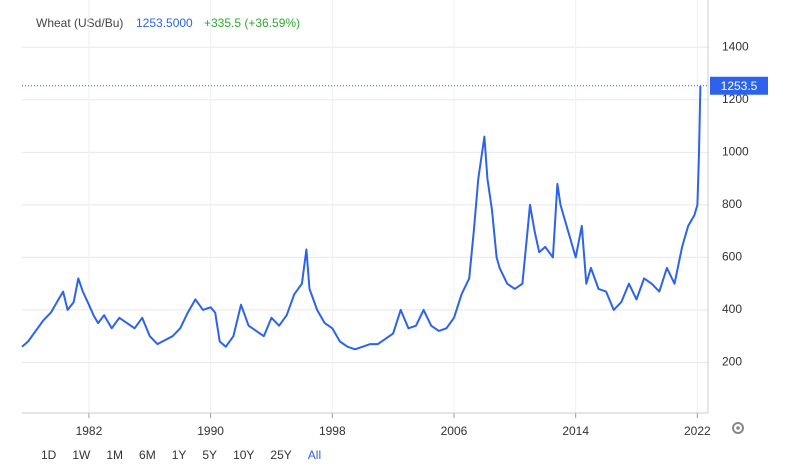  I want to click on y-tick-label: 1200, so click(735, 99).